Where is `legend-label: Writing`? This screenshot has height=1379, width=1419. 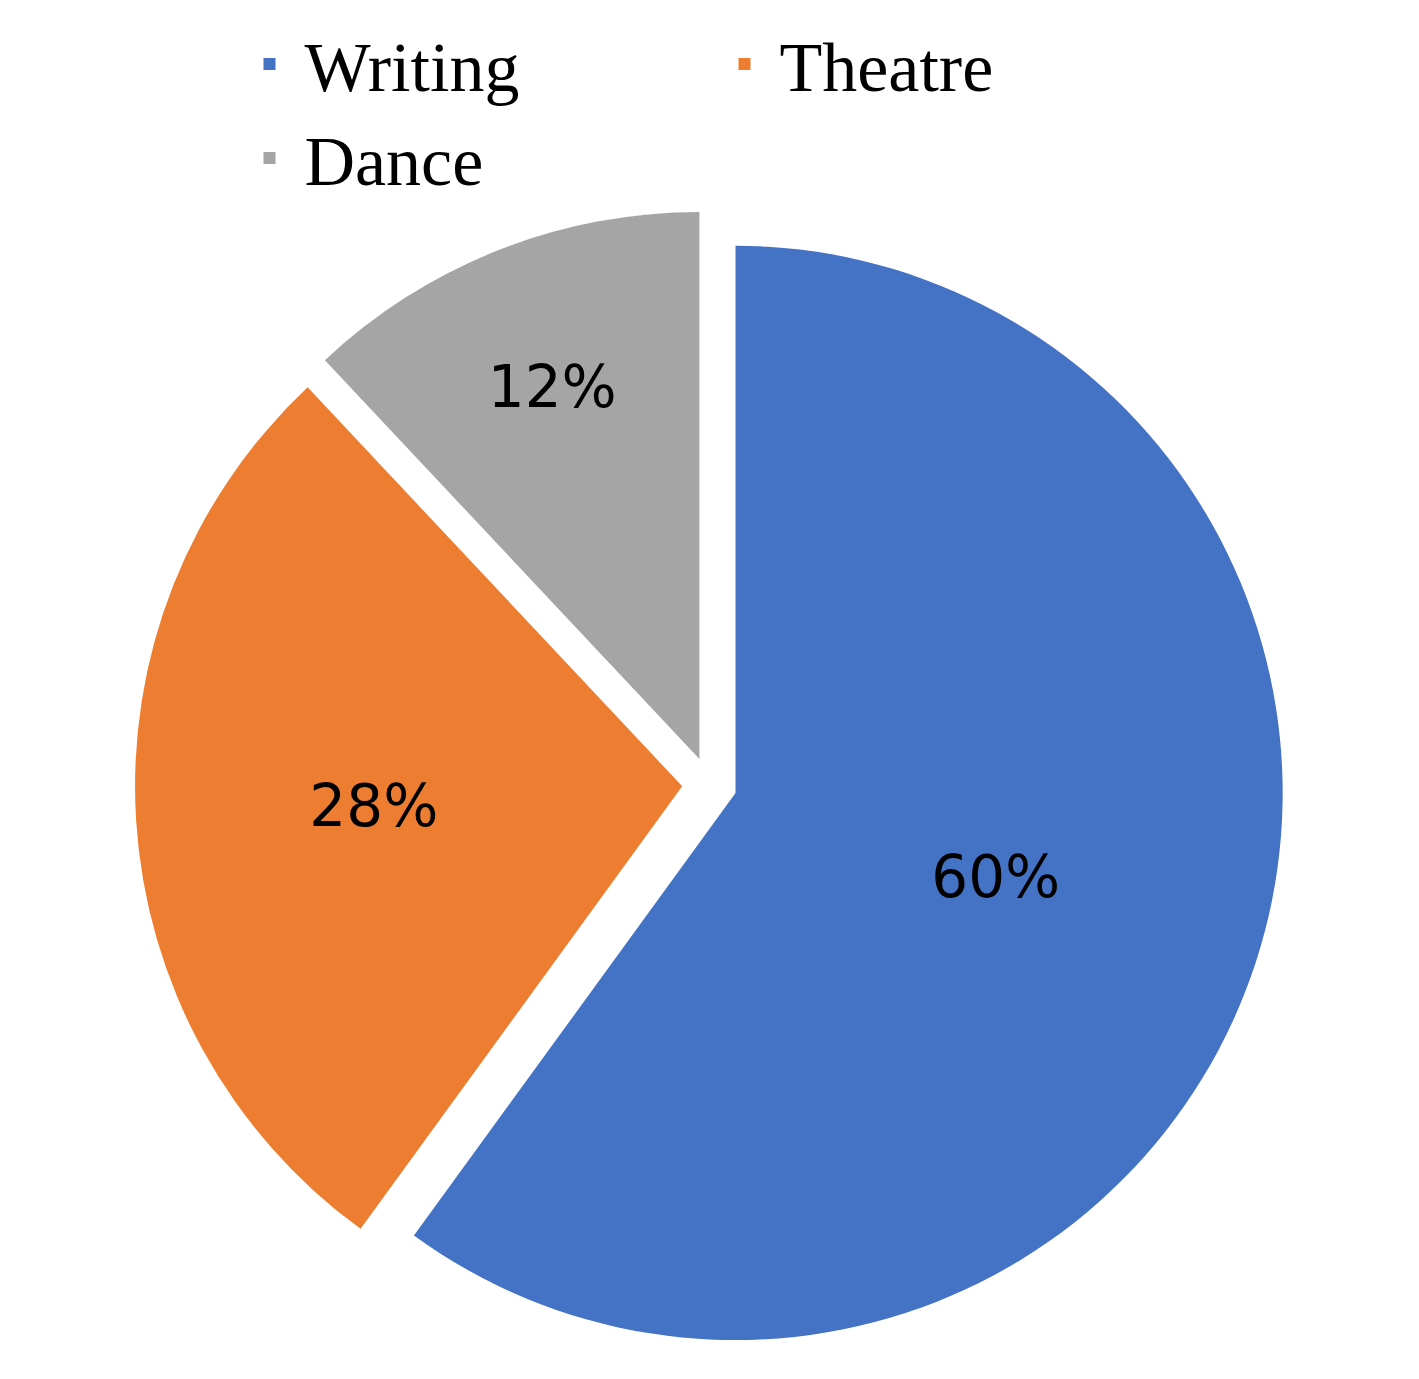
legend-label: Writing is located at coordinates (412, 68).